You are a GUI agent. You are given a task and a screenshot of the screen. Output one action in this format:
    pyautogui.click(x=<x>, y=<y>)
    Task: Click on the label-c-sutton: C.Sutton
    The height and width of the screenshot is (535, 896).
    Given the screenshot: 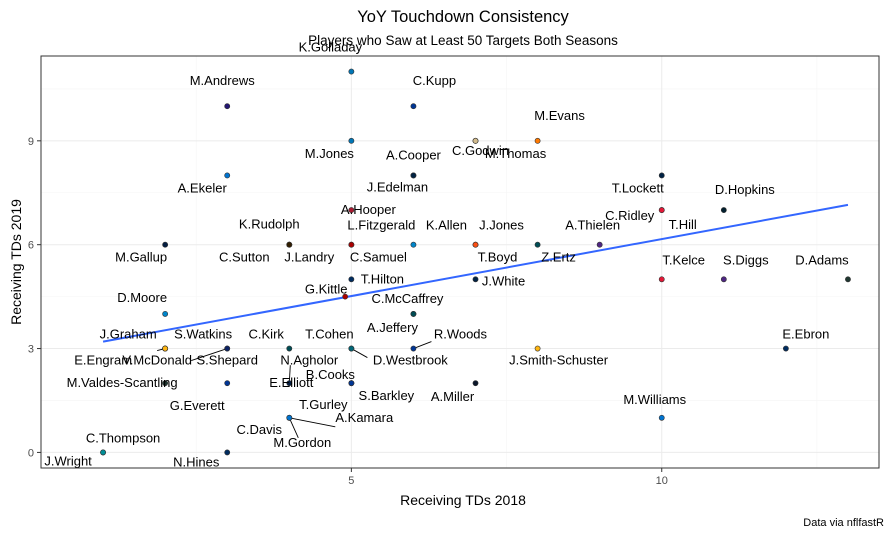 What is the action you would take?
    pyautogui.click(x=244, y=257)
    